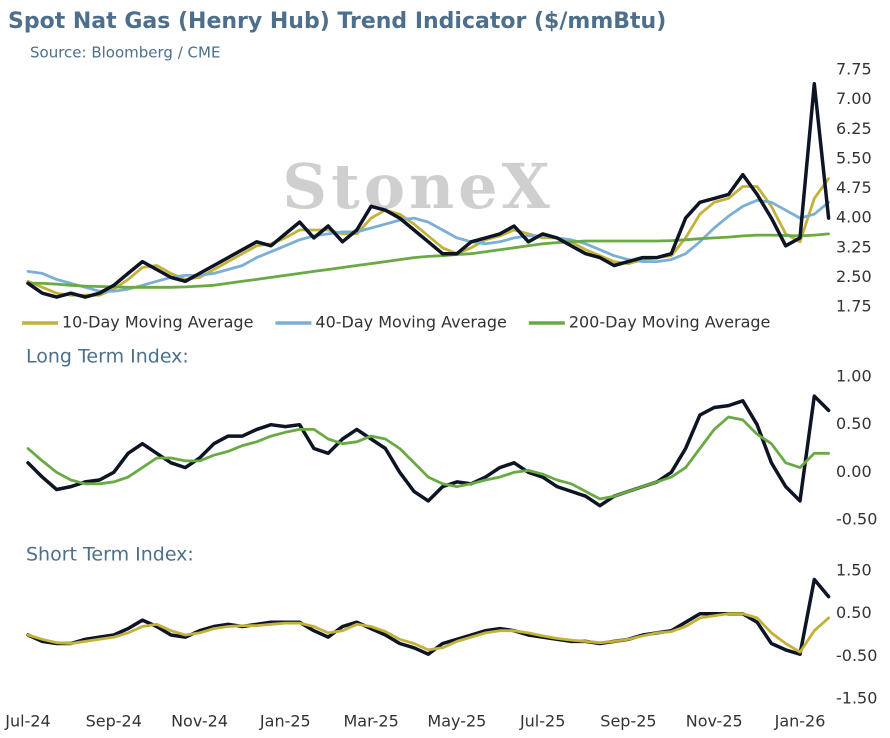  What do you see at coordinates (370, 721) in the screenshot?
I see `x-tick-label: Mar-25` at bounding box center [370, 721].